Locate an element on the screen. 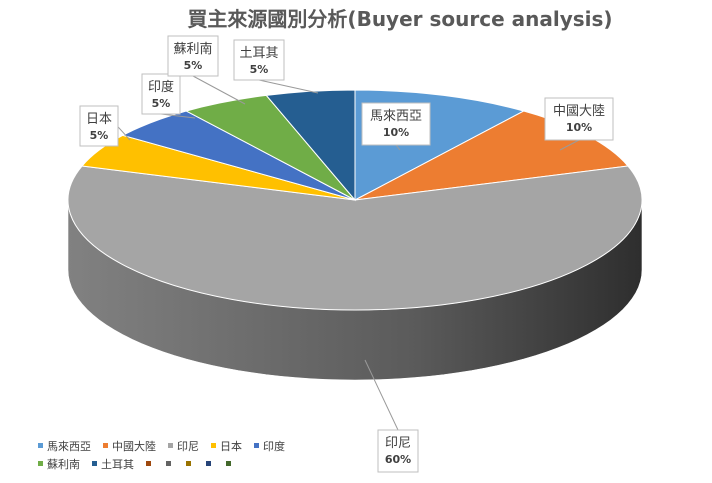  data-label-土耳其: 土耳其 5% is located at coordinates (276, 66).